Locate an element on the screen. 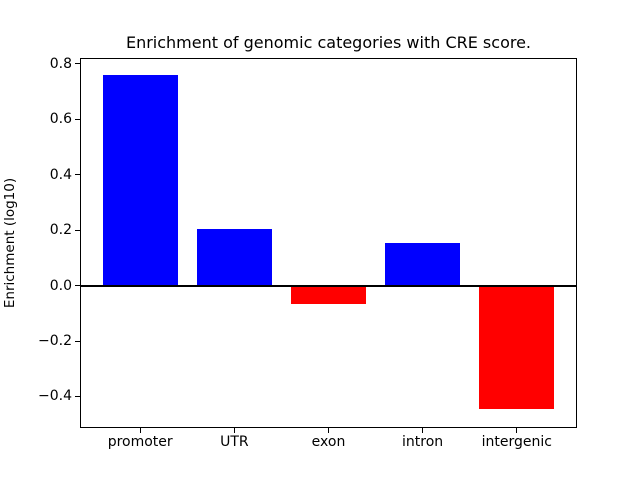 This screenshot has height=480, width=640. x-tick-label-intron: intron is located at coordinates (423, 442).